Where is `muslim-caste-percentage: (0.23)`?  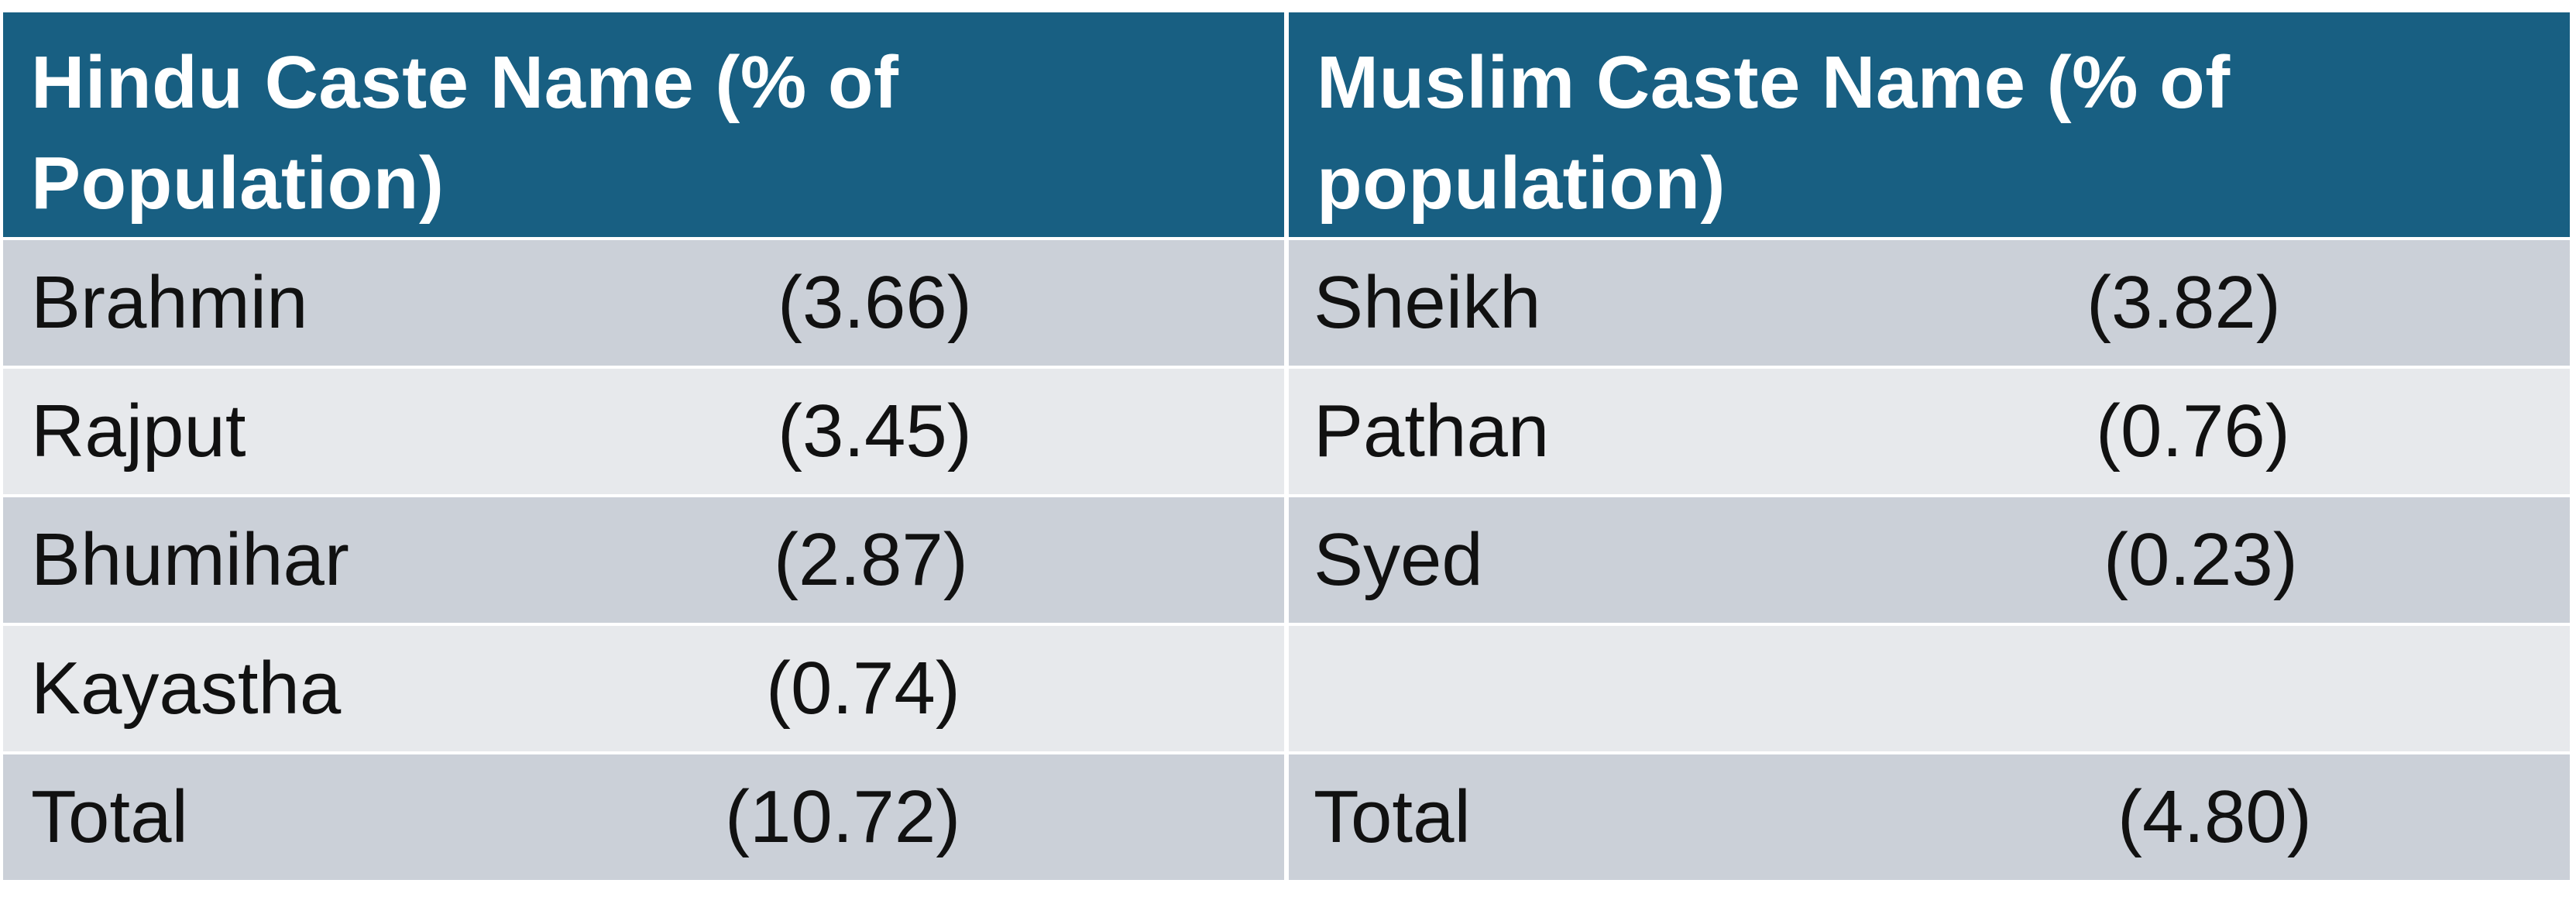 muslim-caste-percentage: (0.23) is located at coordinates (2201, 559).